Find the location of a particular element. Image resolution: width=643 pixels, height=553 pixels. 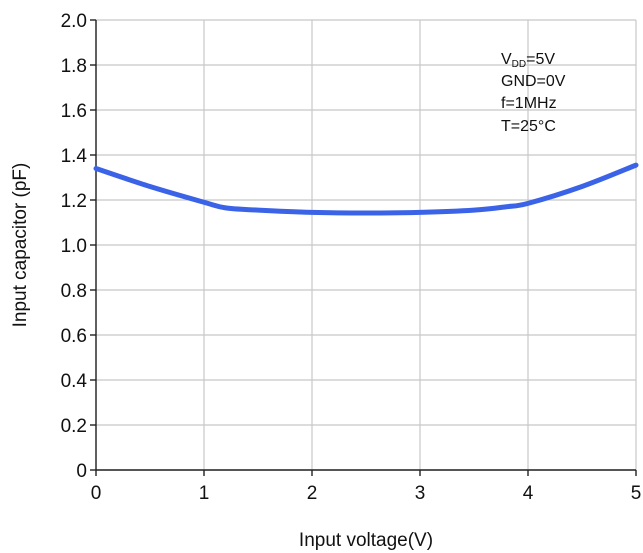

annotation-vdd-sub: DD is located at coordinates (519, 64).